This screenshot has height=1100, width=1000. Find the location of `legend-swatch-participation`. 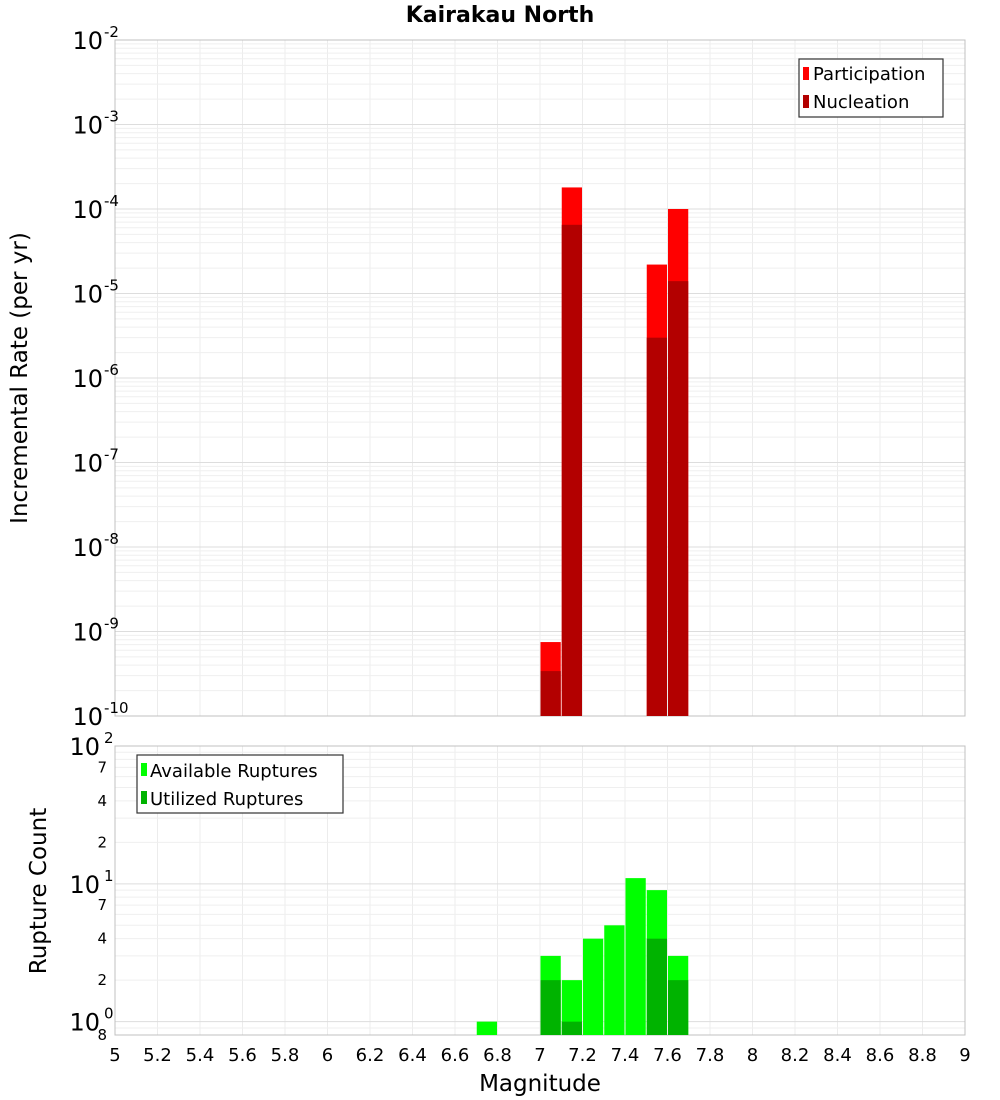

legend-swatch-participation is located at coordinates (806, 73).